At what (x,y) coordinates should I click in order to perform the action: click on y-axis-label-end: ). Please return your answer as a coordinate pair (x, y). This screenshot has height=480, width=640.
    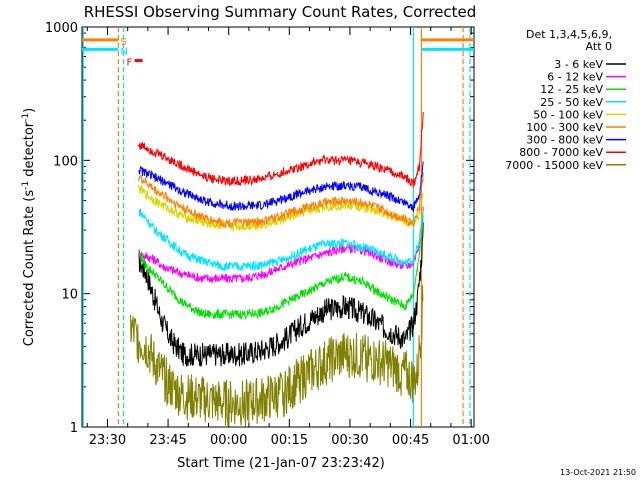
    Looking at the image, I should click on (29, 110).